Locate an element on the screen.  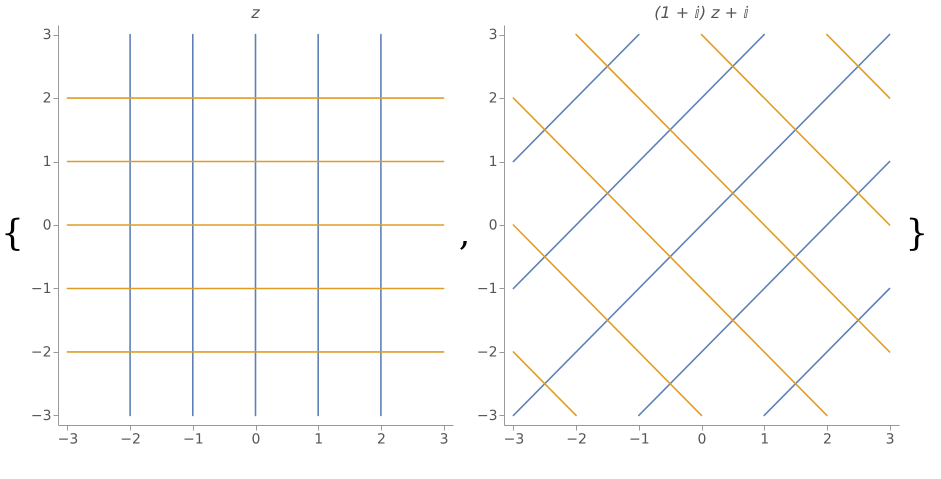
chart-title: z is located at coordinates (255, 12).